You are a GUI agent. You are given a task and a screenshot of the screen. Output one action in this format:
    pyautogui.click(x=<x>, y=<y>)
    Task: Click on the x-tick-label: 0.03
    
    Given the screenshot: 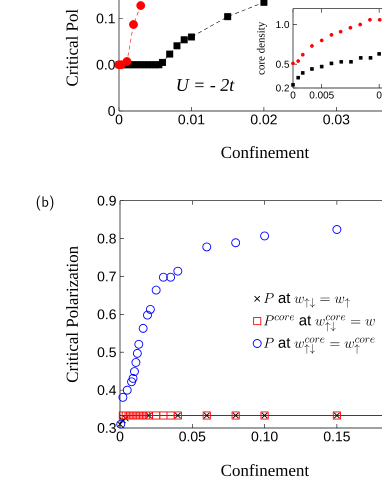 What is the action you would take?
    pyautogui.click(x=336, y=119)
    